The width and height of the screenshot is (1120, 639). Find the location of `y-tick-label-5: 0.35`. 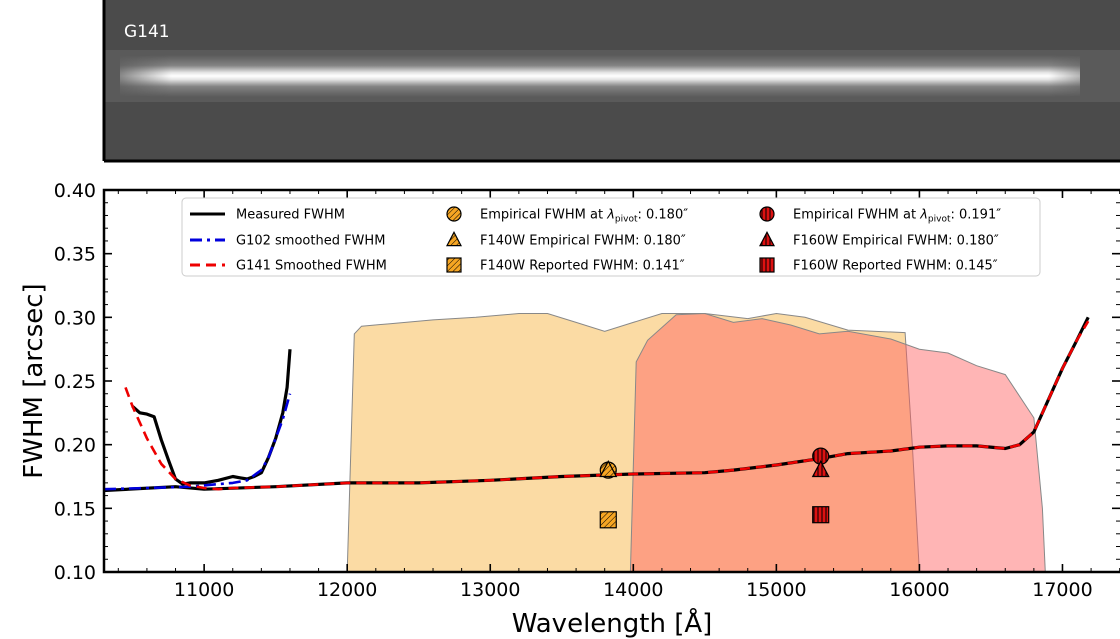

y-tick-label-5: 0.35 is located at coordinates (75, 255).